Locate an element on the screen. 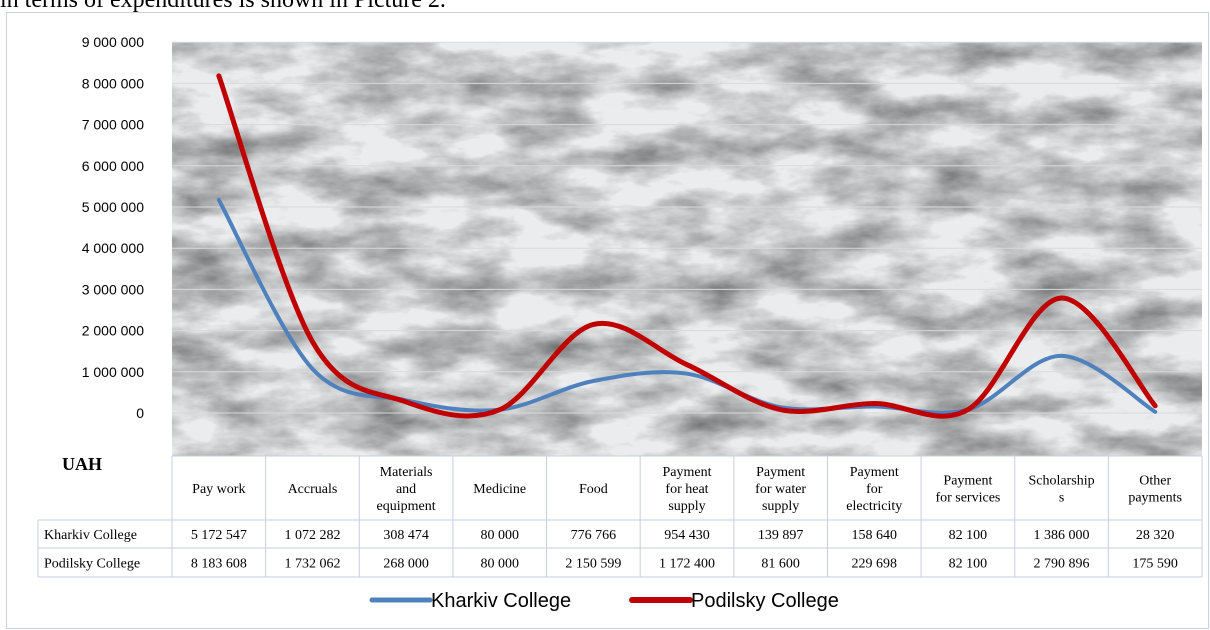 Image resolution: width=1210 pixels, height=630 pixels. table-cell: 1 732 062 is located at coordinates (312, 564).